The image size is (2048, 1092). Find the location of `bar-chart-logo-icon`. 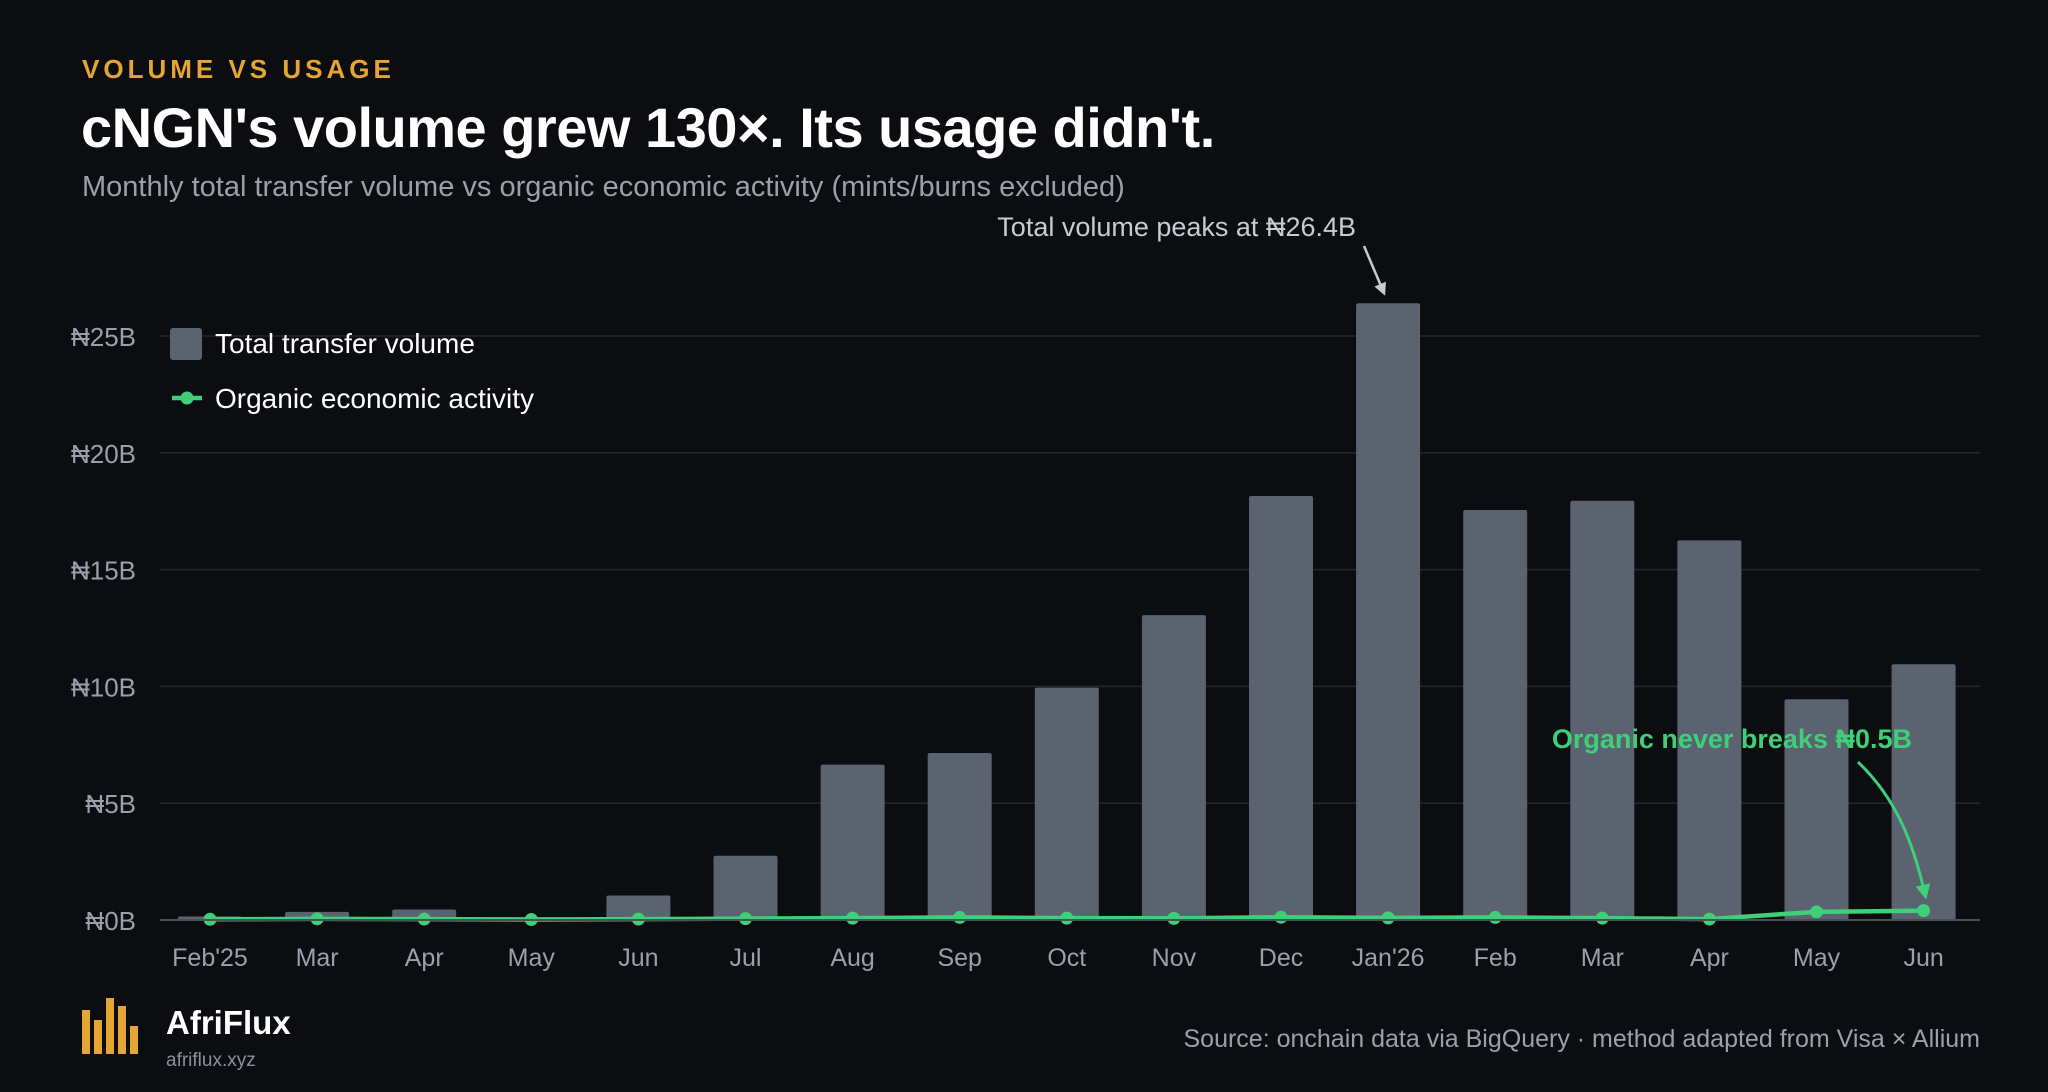

bar-chart-logo-icon is located at coordinates (110, 1026).